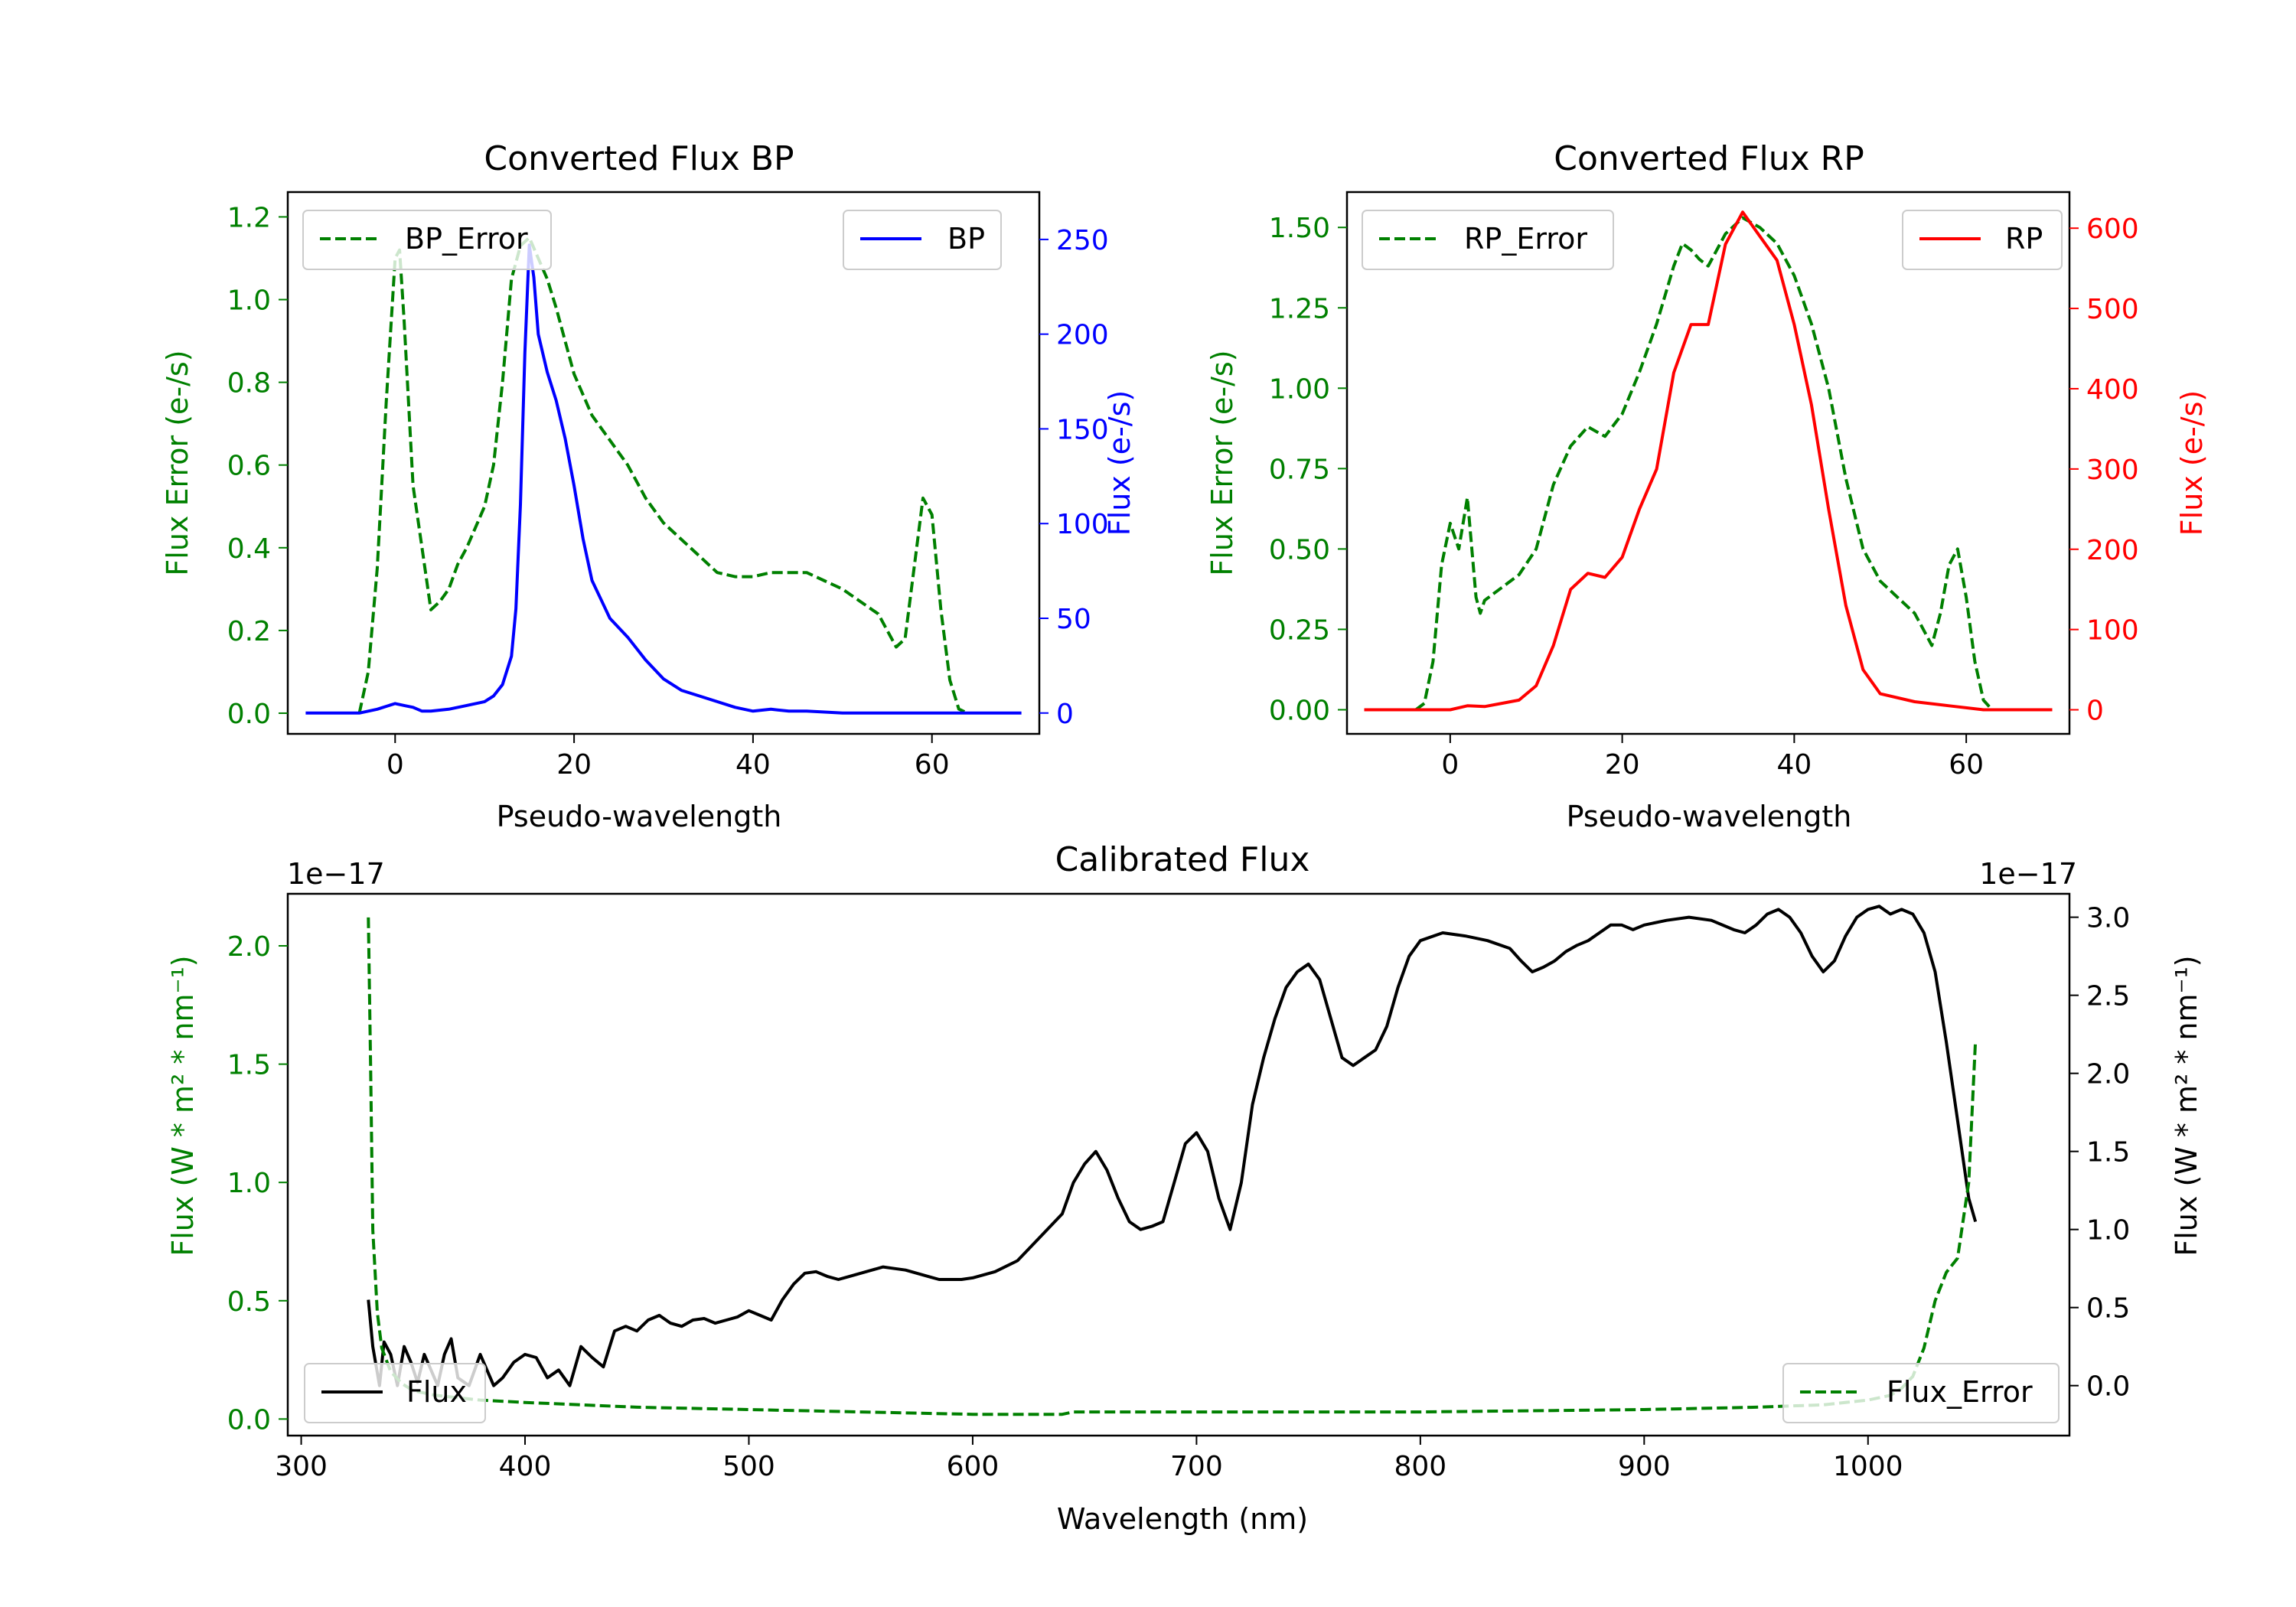 The width and height of the screenshot is (2296, 1607). What do you see at coordinates (1299, 630) in the screenshot?
I see `y-tick-label-left: 0.25` at bounding box center [1299, 630].